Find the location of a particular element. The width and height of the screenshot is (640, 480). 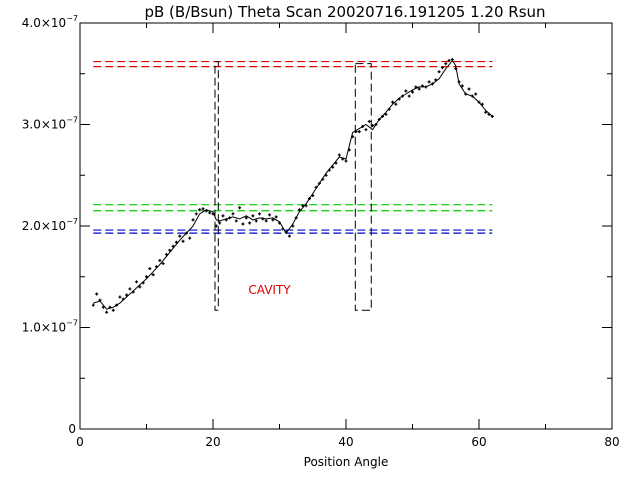

x-tick-label: 80 is located at coordinates (611, 442).